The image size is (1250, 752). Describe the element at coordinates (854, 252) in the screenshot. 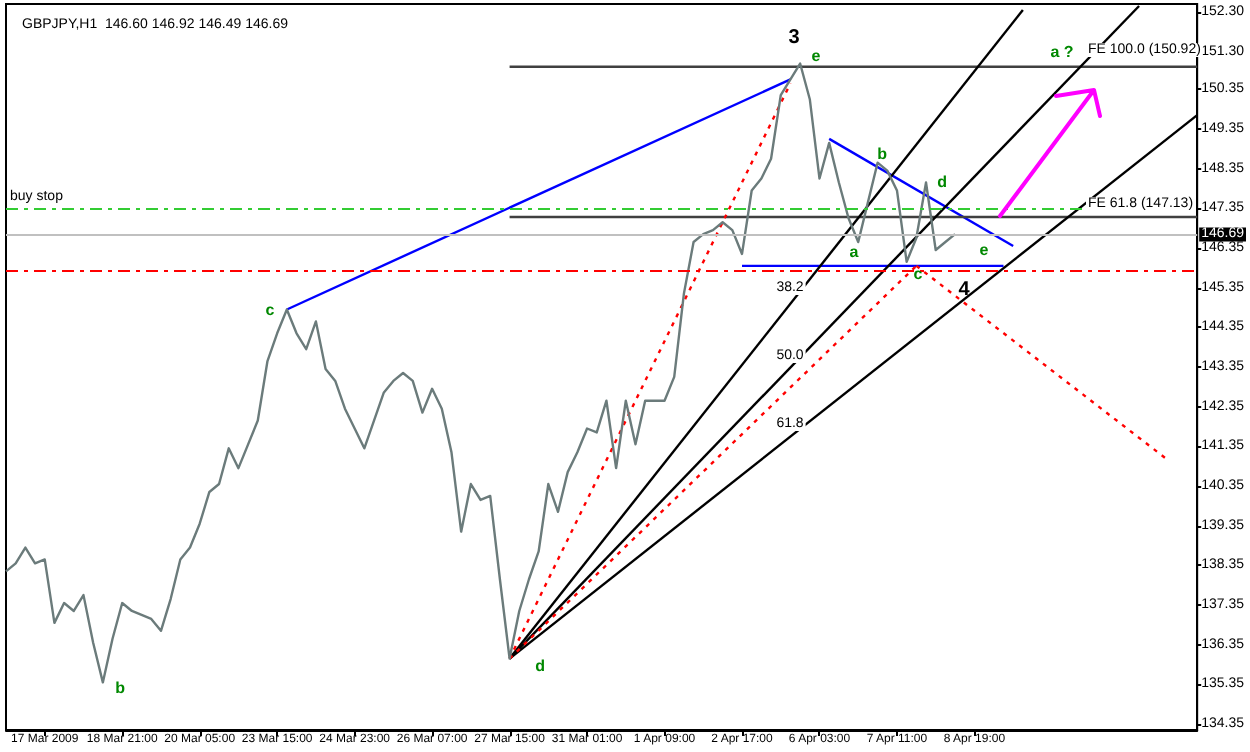

I see `annotation: a` at that location.